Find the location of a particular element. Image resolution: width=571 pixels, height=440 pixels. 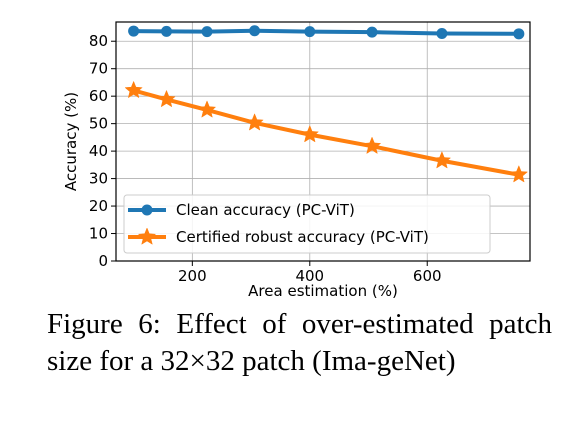

legend-box is located at coordinates (307, 224).